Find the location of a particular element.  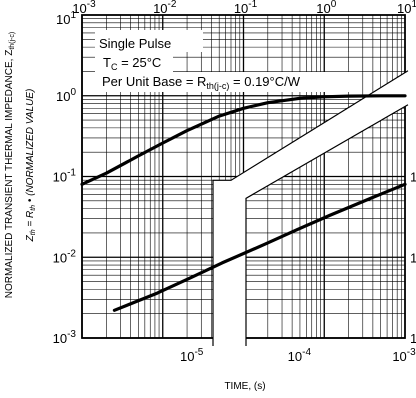

top-x-tick-label: 101 is located at coordinates (406, 8).